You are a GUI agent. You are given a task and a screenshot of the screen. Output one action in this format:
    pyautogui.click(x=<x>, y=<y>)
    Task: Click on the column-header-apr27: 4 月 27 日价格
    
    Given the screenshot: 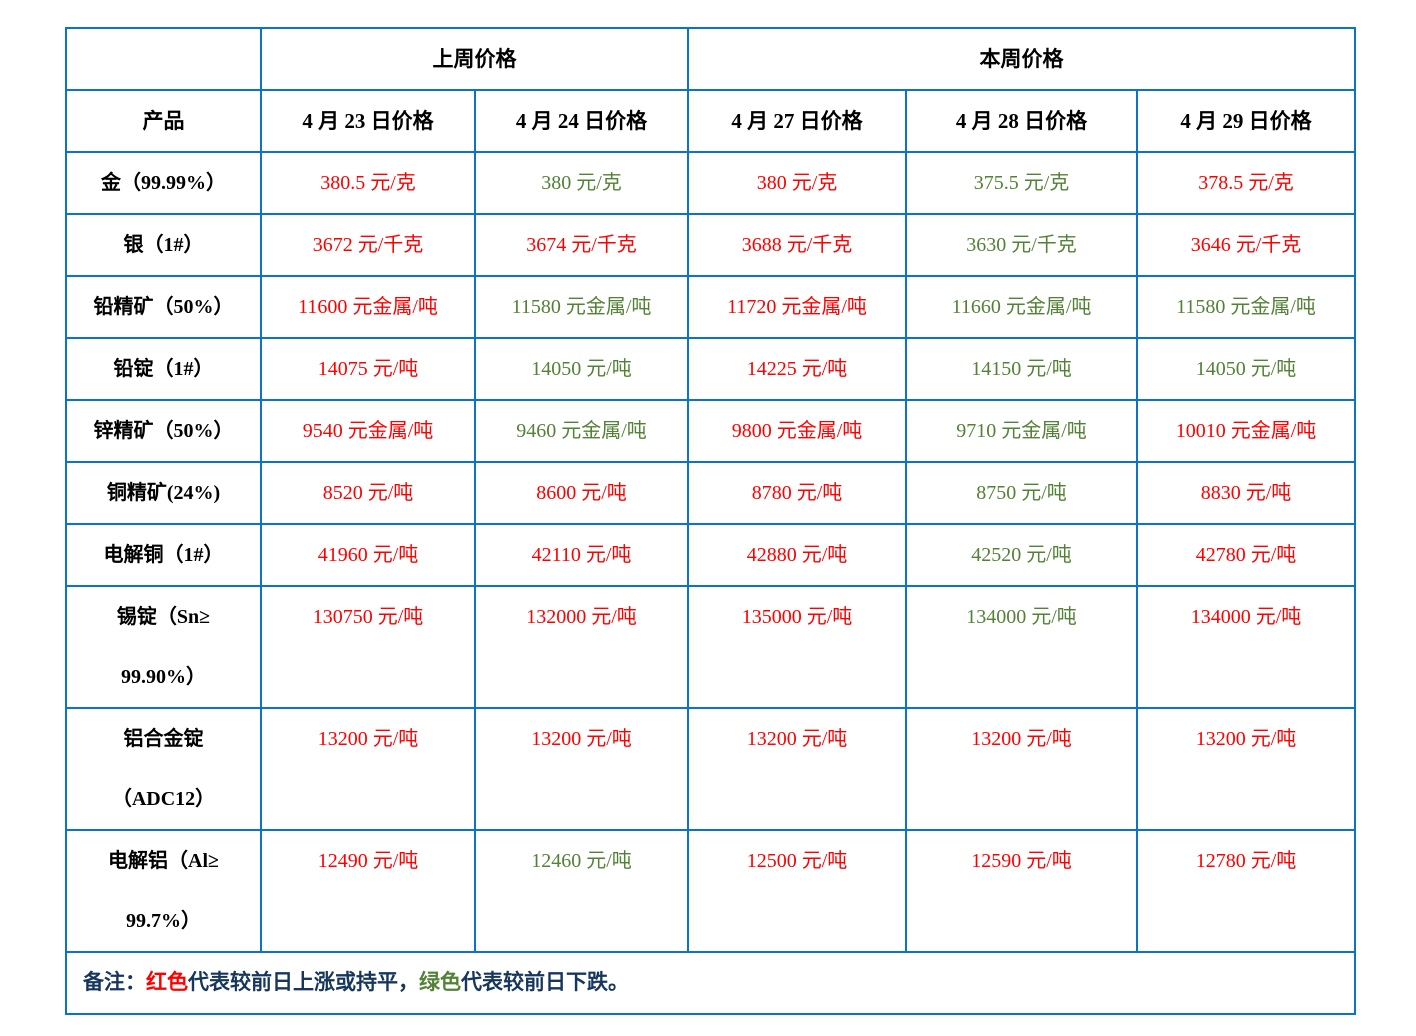 What is the action you would take?
    pyautogui.click(x=797, y=121)
    